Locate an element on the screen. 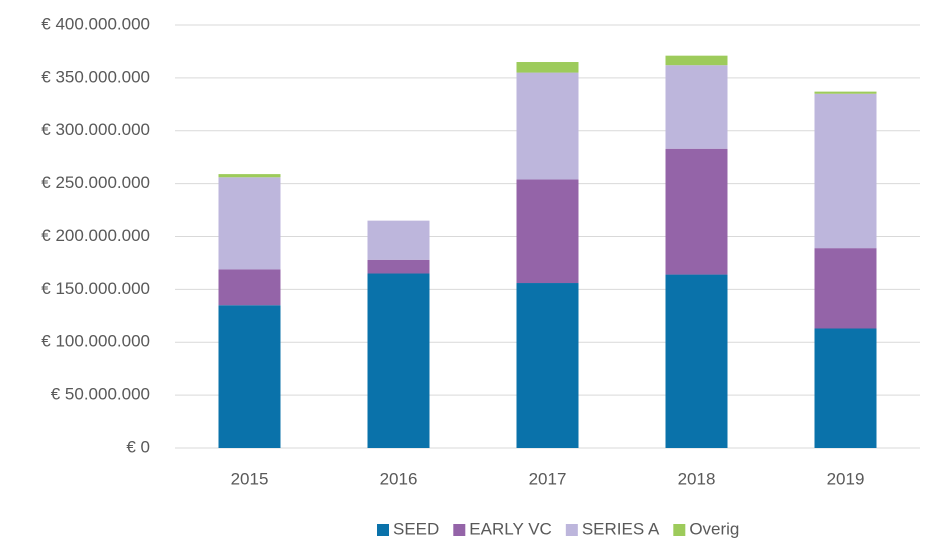  x-tick-label: 2015 is located at coordinates (250, 478).